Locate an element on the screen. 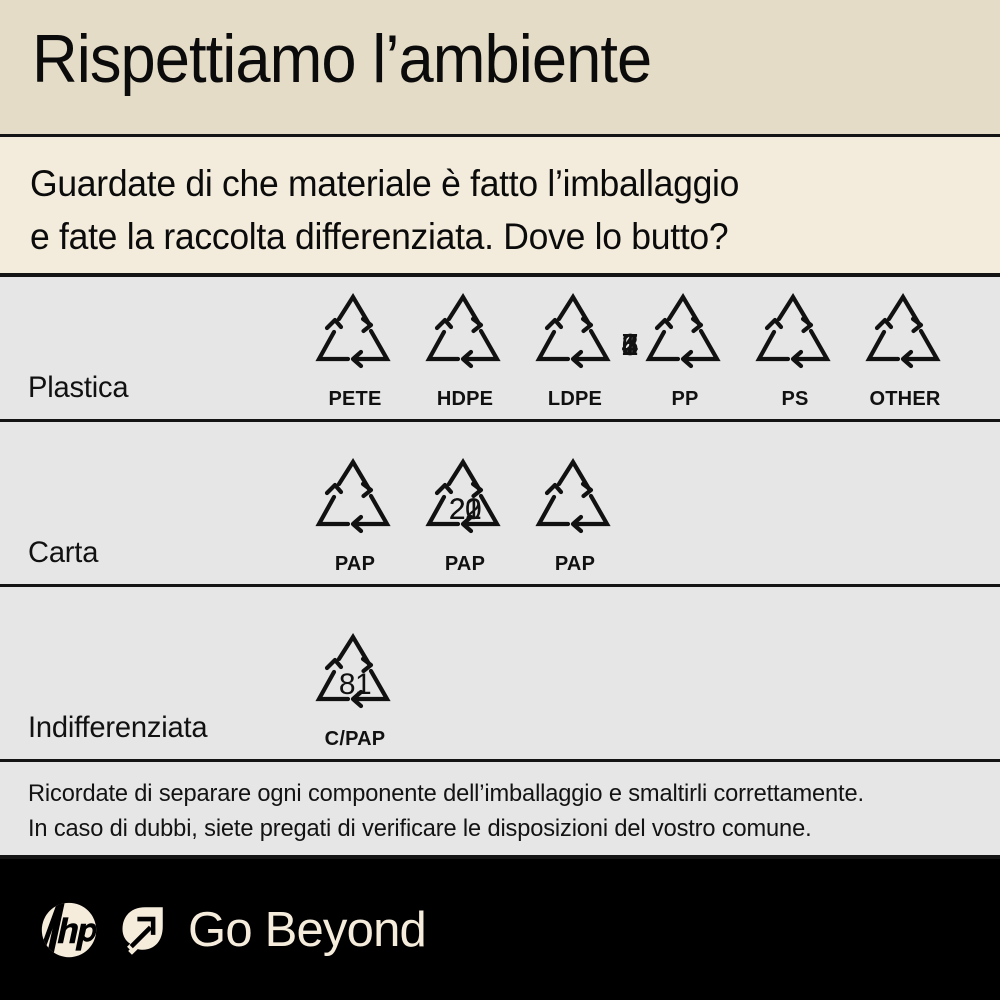 The height and width of the screenshot is (1000, 1000). recycling-symbol: 6 PS is located at coordinates (735, 352).